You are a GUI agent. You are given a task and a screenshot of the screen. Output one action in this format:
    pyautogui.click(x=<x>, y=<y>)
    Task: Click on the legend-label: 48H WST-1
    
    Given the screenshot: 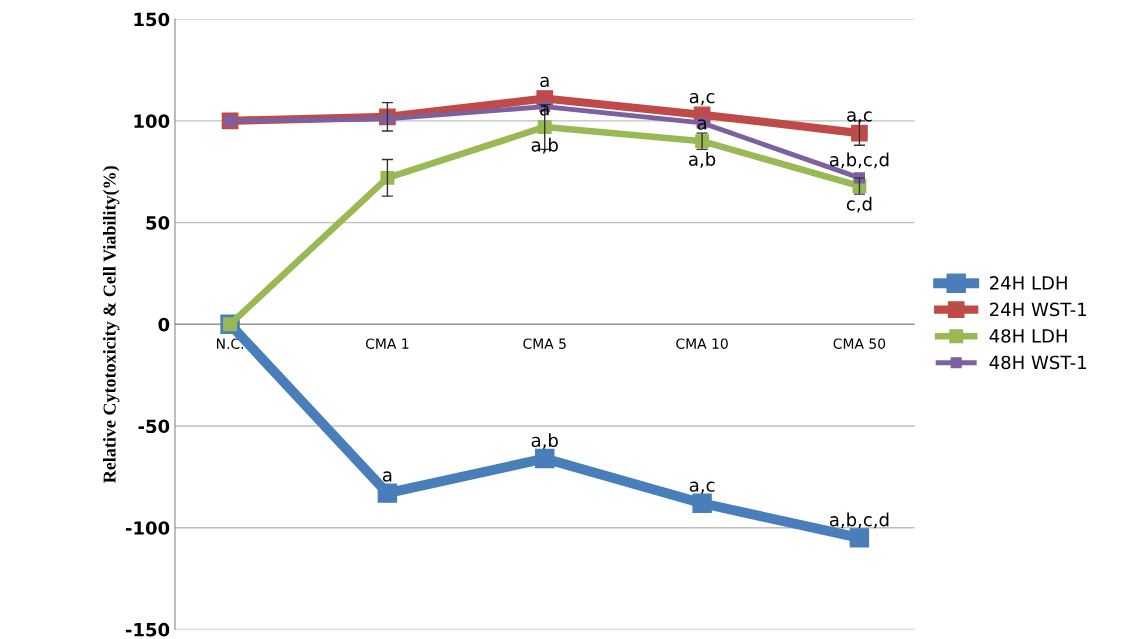 What is the action you would take?
    pyautogui.click(x=1038, y=362)
    